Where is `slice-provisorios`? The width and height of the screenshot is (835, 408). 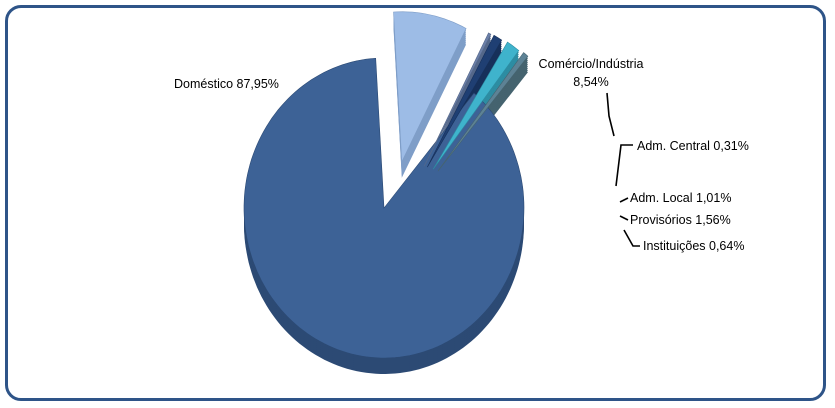
slice-provisorios is located at coordinates (476, 105).